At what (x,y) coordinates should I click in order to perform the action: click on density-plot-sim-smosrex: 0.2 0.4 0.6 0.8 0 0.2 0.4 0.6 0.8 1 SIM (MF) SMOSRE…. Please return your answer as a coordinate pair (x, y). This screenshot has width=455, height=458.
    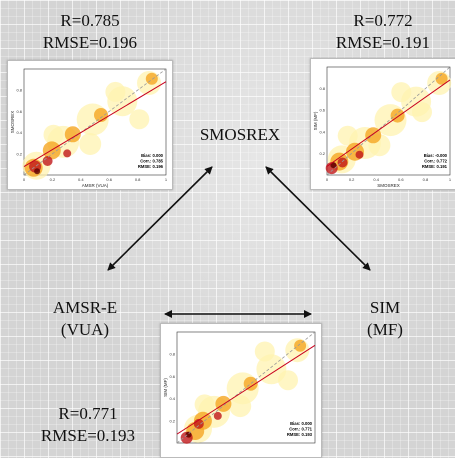
    Looking at the image, I should click on (382, 124).